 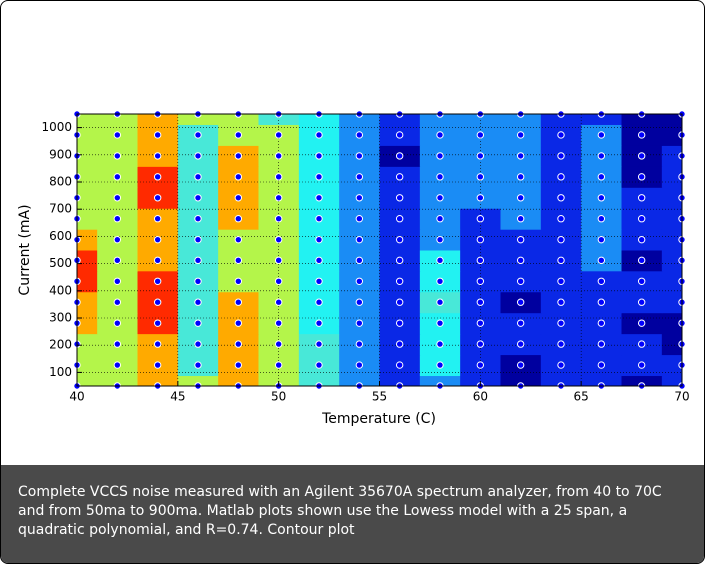 I want to click on y-tick-label: 100, so click(x=60, y=372).